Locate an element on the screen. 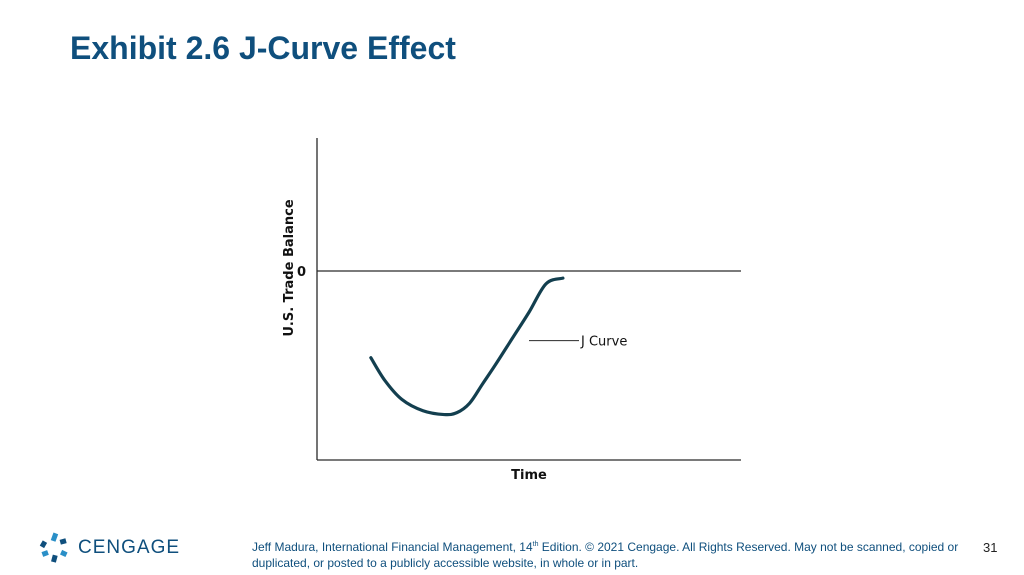 The image size is (1024, 575). annotation-label: J Curve is located at coordinates (603, 342).